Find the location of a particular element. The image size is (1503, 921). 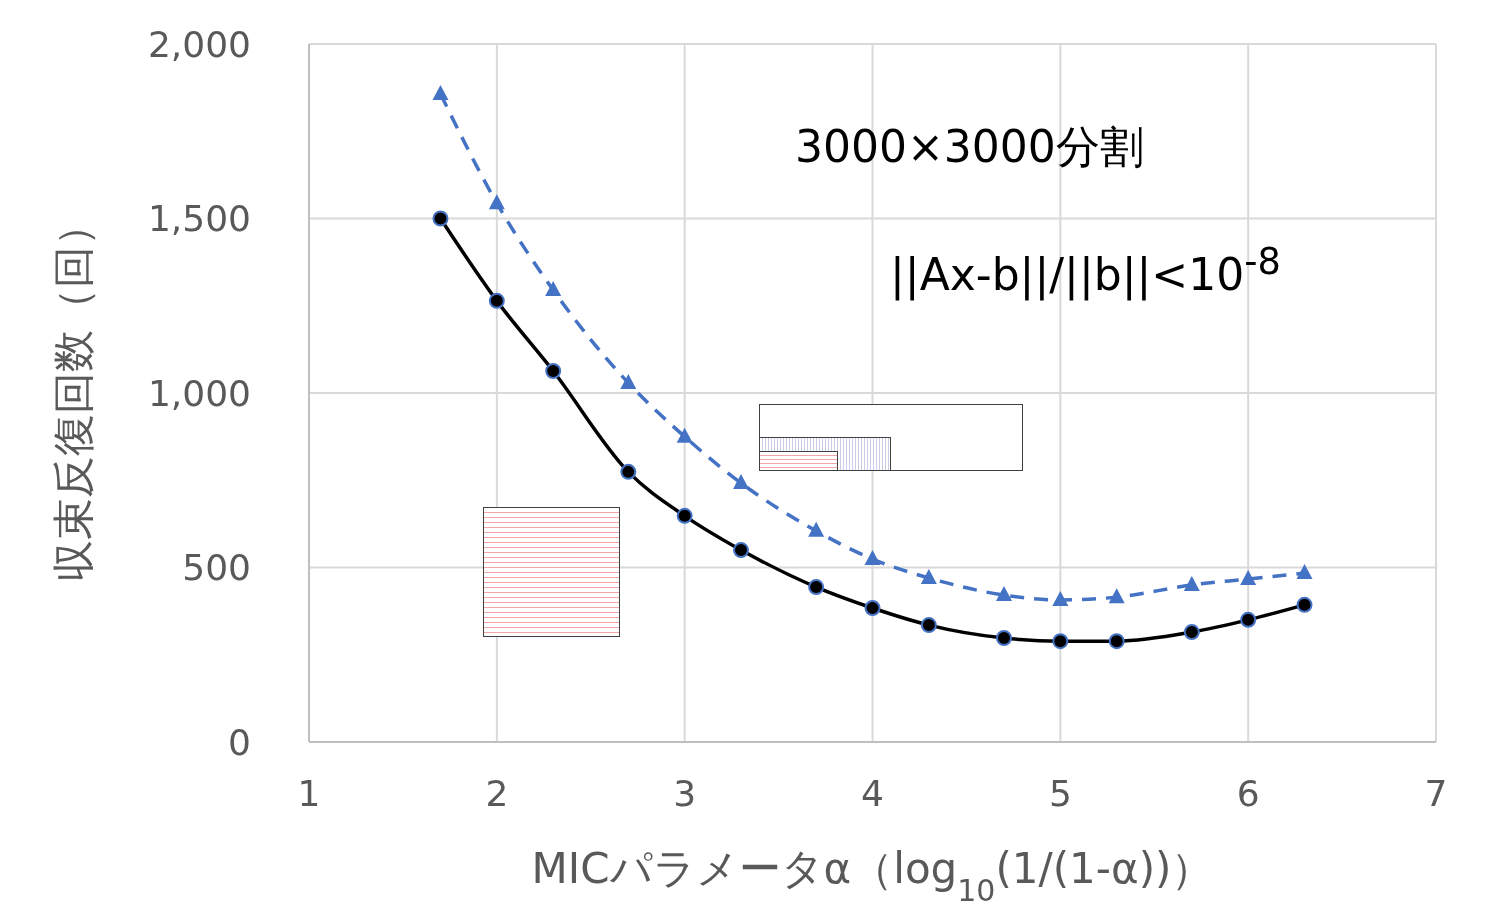

y-axis-title: 収束反復回数（回） is located at coordinates (73, 393).